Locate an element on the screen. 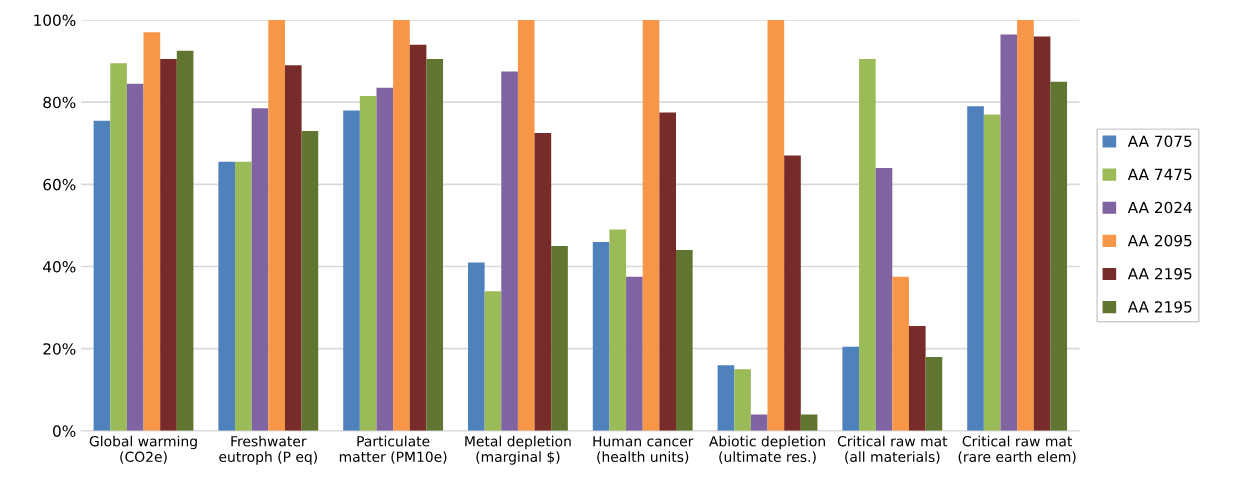  y-tick-label: 80% is located at coordinates (59, 102).